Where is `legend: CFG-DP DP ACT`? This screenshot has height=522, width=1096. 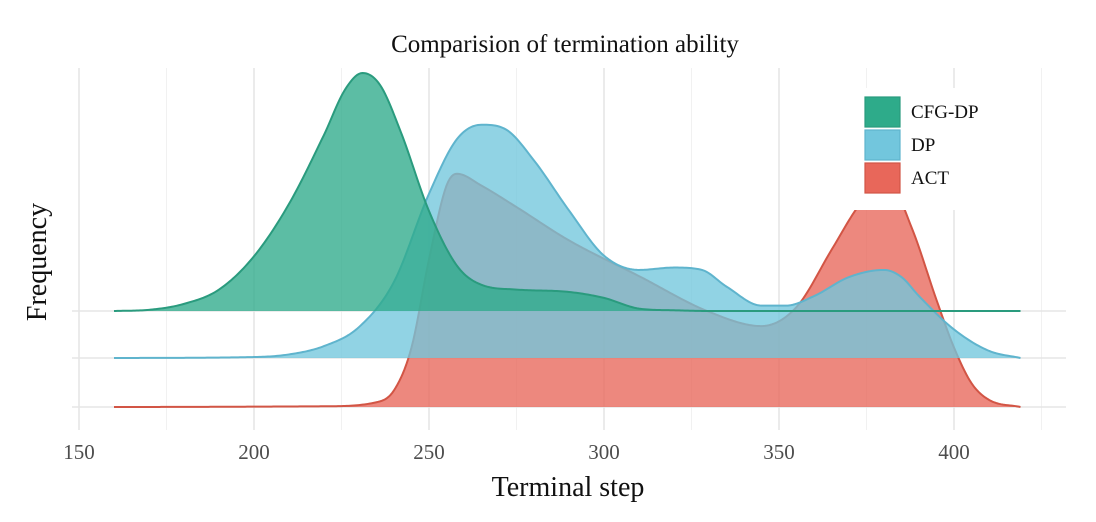
legend: CFG-DP DP ACT is located at coordinates (923, 149).